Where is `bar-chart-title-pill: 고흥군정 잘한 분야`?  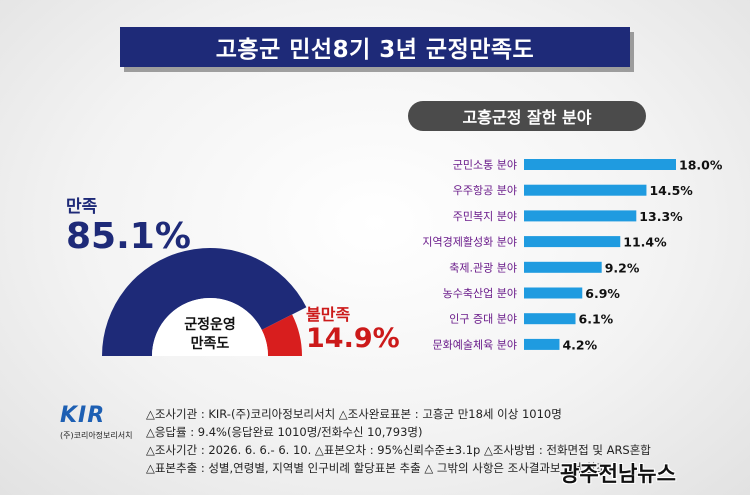 bar-chart-title-pill: 고흥군정 잘한 분야 is located at coordinates (527, 116).